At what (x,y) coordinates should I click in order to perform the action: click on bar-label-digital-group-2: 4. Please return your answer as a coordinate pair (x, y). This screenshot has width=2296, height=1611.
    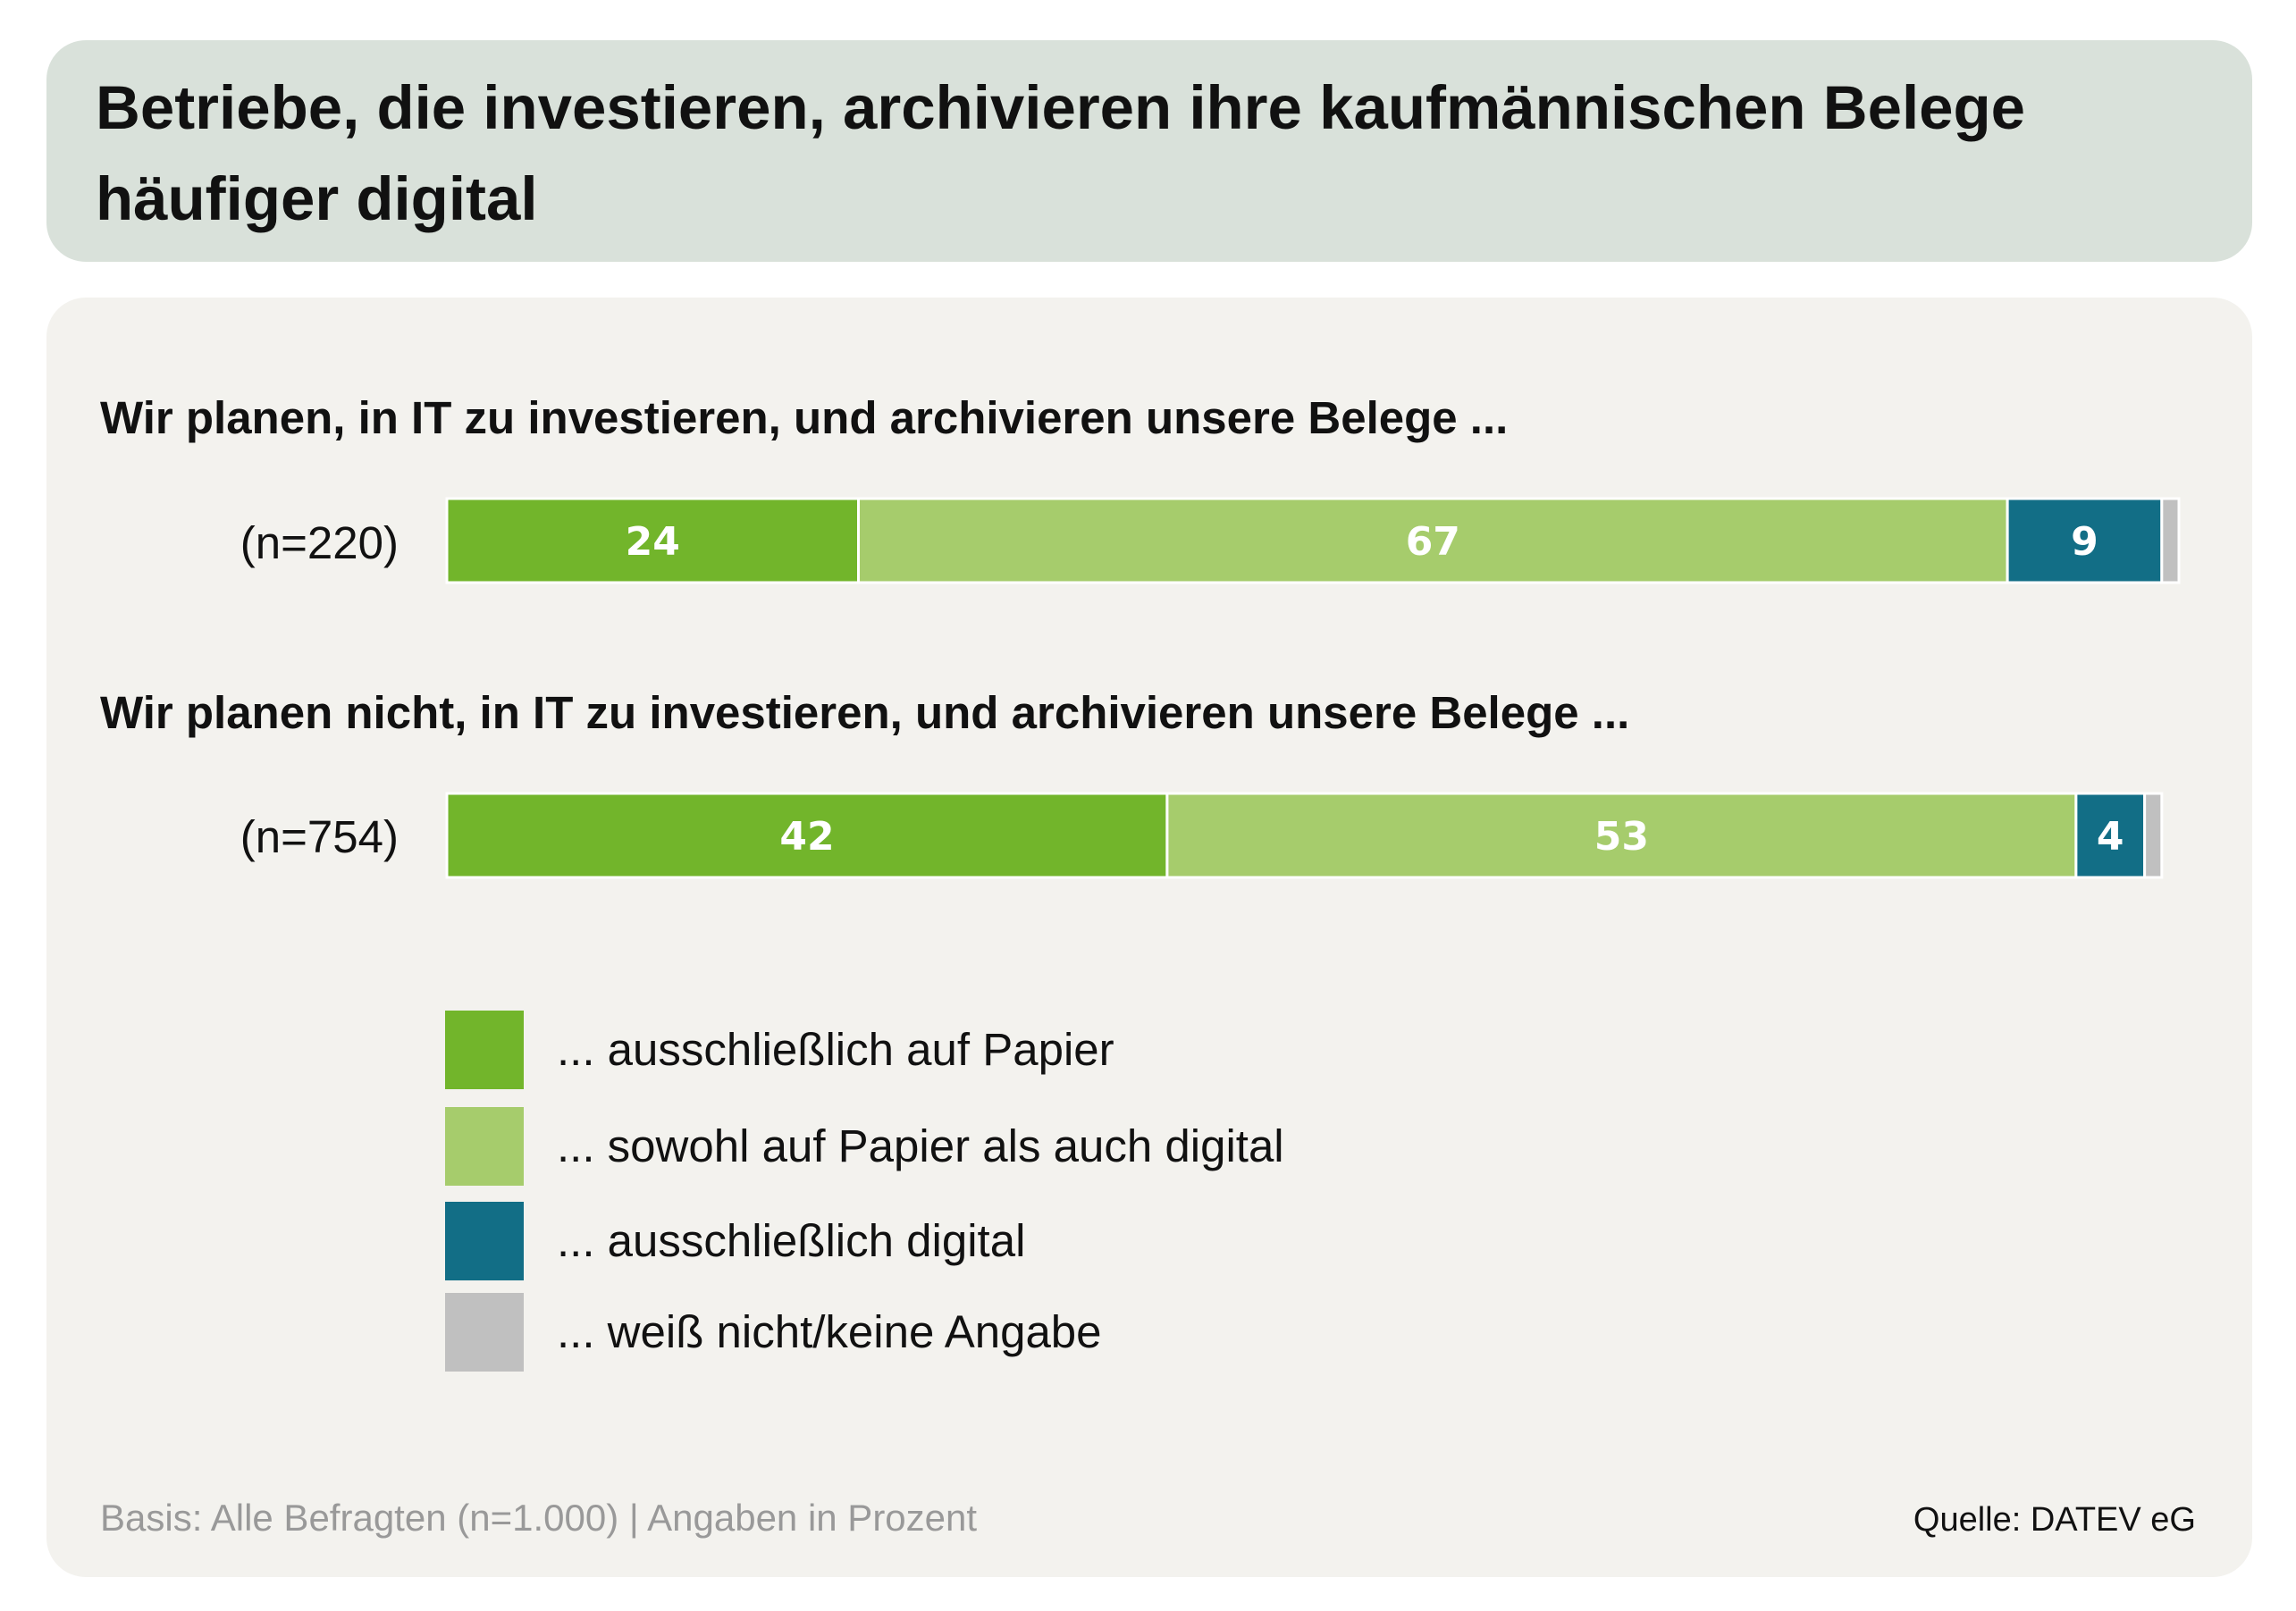
    Looking at the image, I should click on (2110, 837).